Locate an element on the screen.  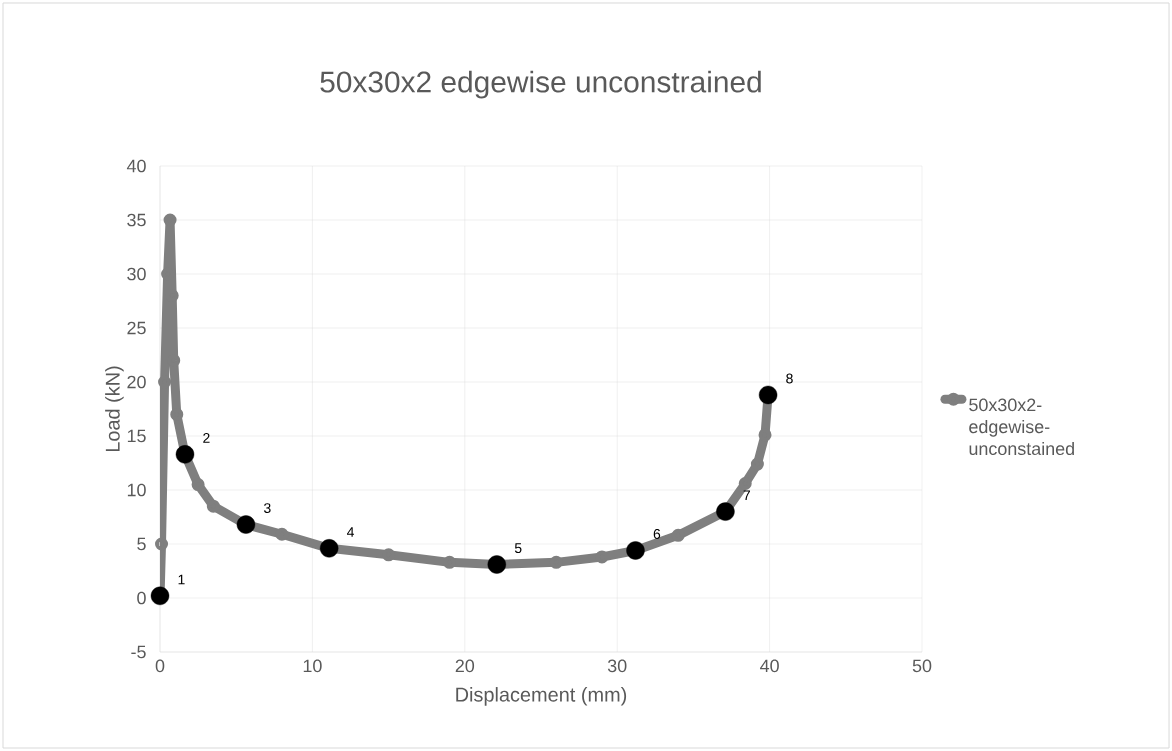
x-tick-label: 50 is located at coordinates (922, 666).